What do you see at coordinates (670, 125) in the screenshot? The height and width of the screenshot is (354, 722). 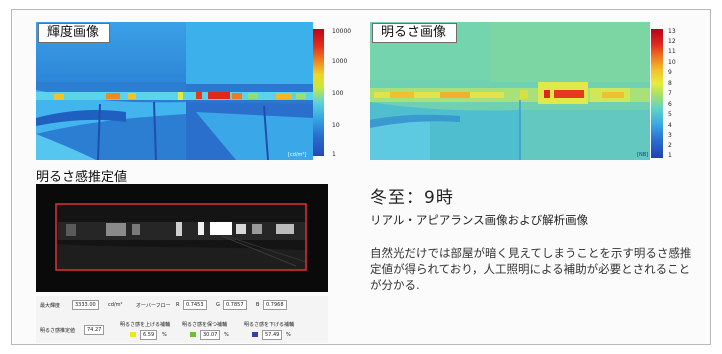 I see `brightness-scale-label: 4` at bounding box center [670, 125].